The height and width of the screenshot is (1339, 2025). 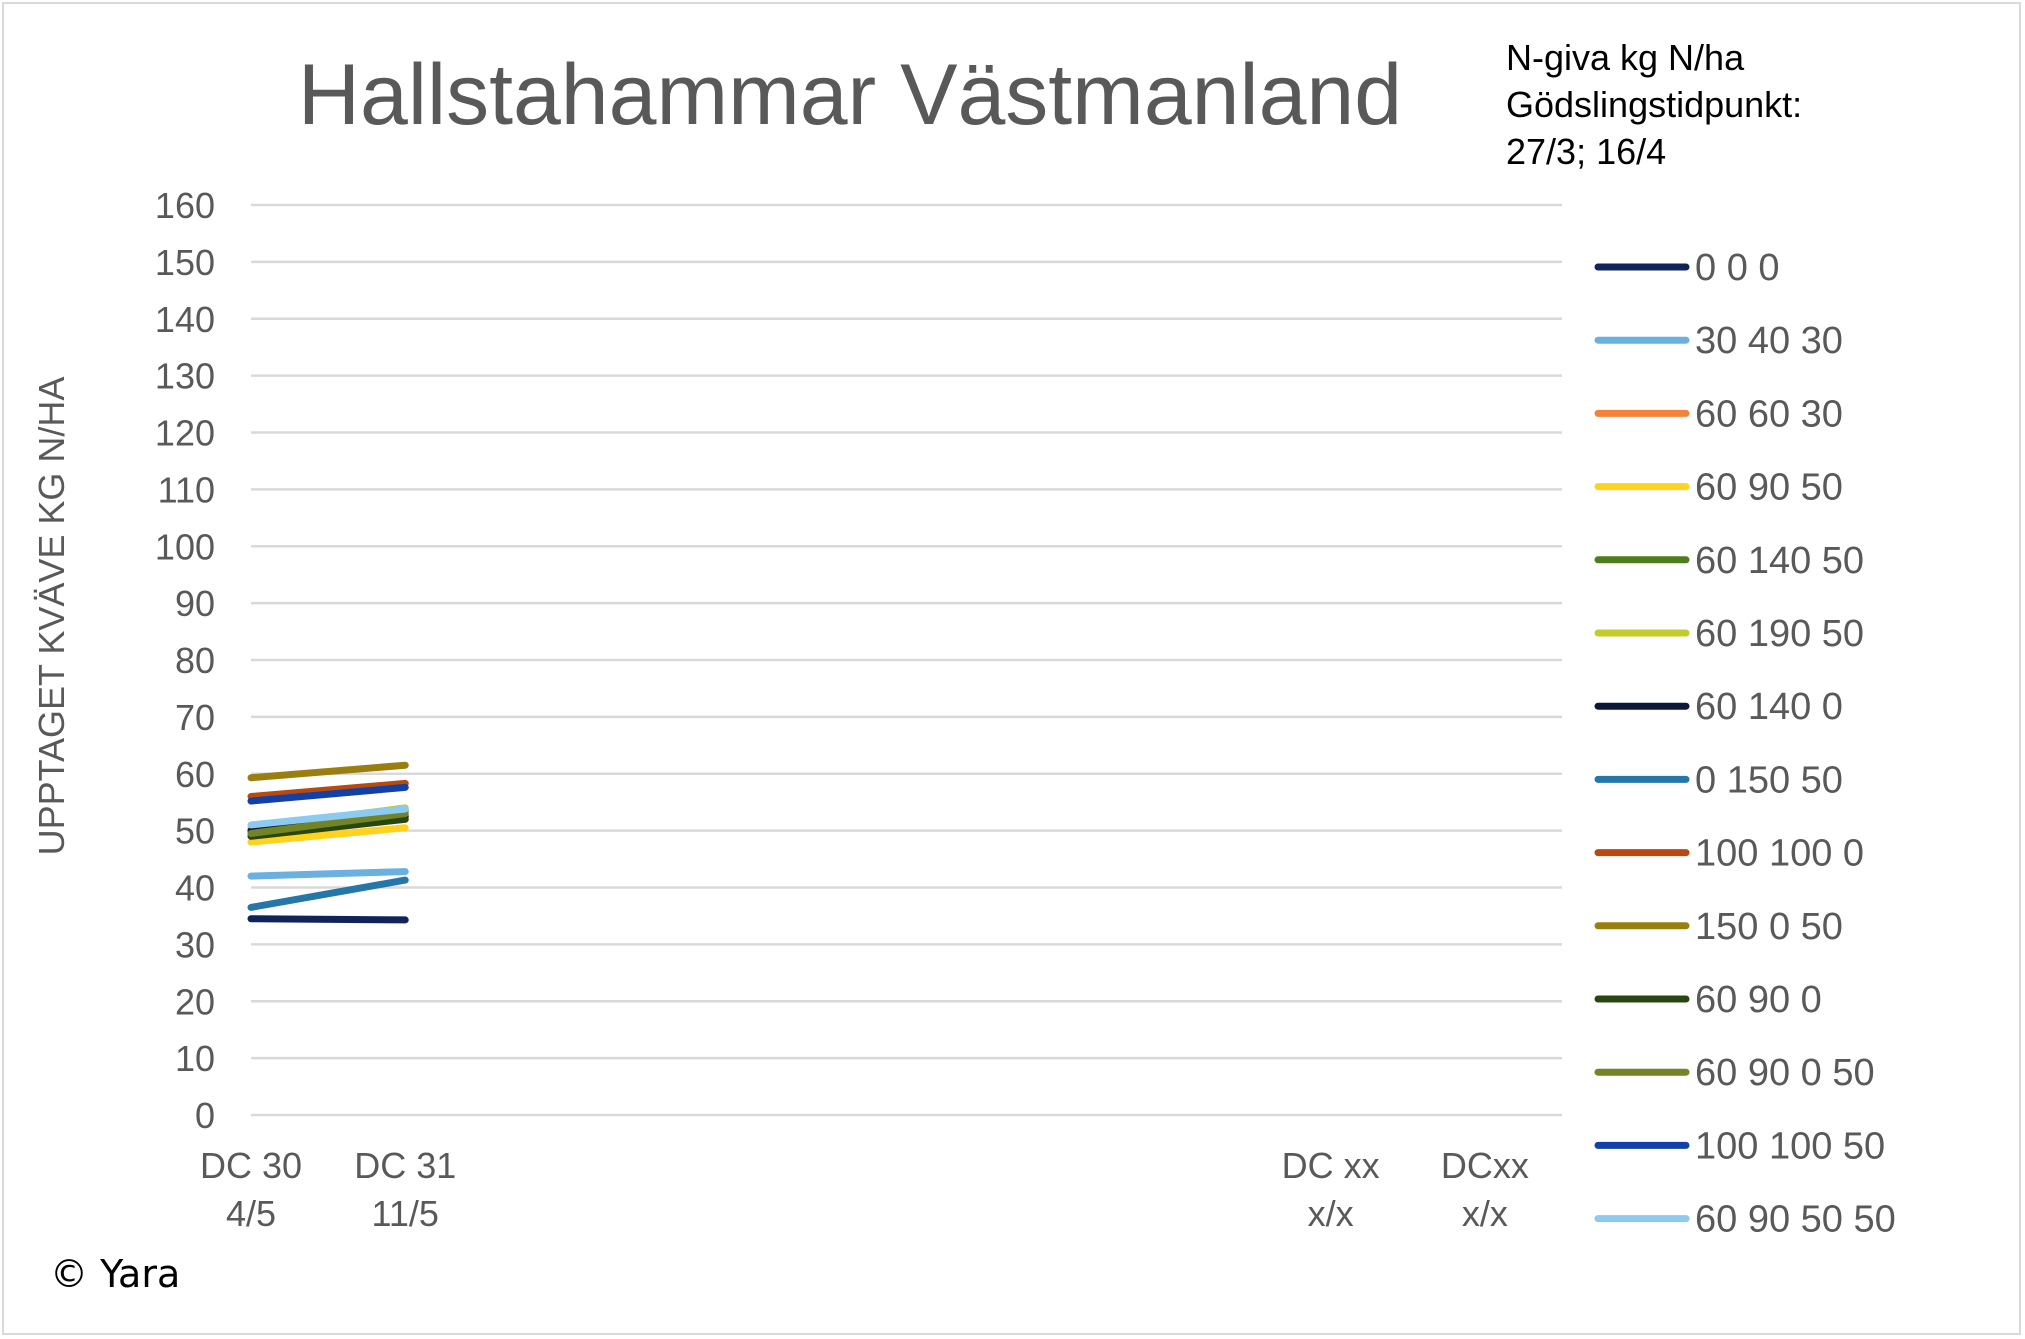 I want to click on legend-label-6: 60 140 0, so click(x=1769, y=707).